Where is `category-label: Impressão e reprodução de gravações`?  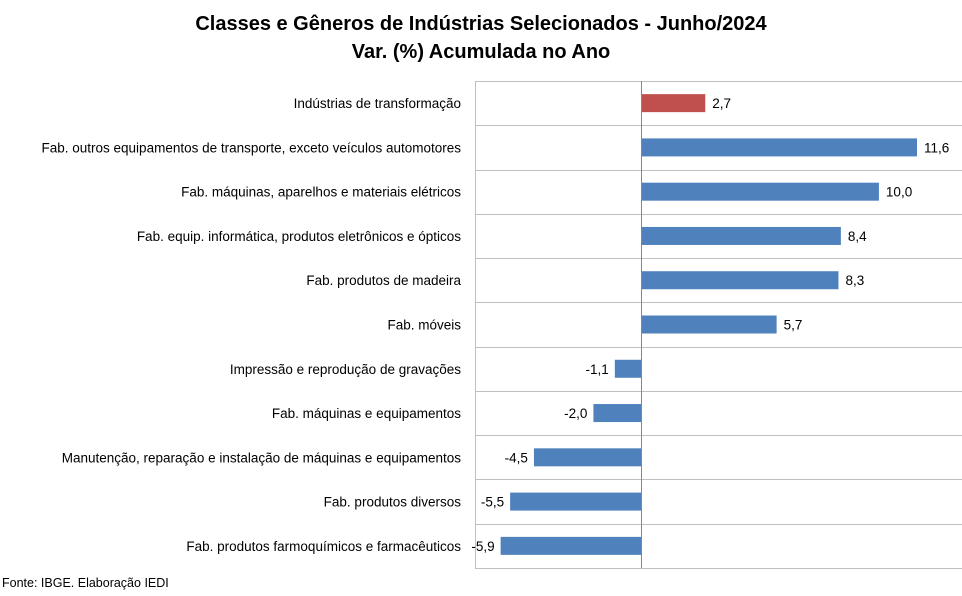 category-label: Impressão e reprodução de gravações is located at coordinates (345, 369).